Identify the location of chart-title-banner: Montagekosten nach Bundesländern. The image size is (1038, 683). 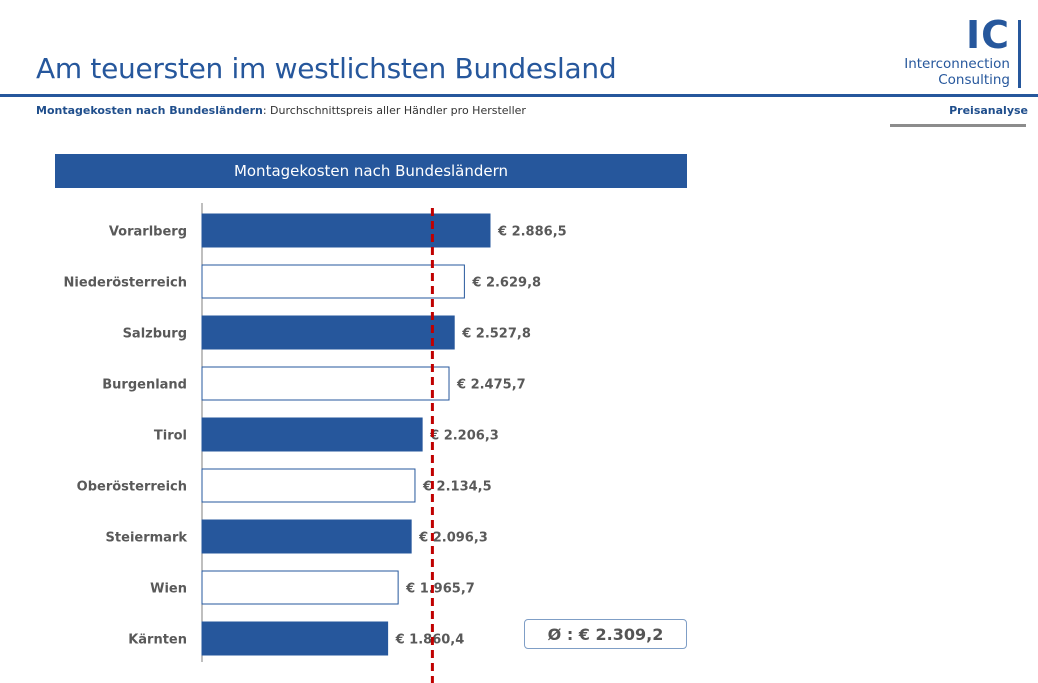
(371, 171).